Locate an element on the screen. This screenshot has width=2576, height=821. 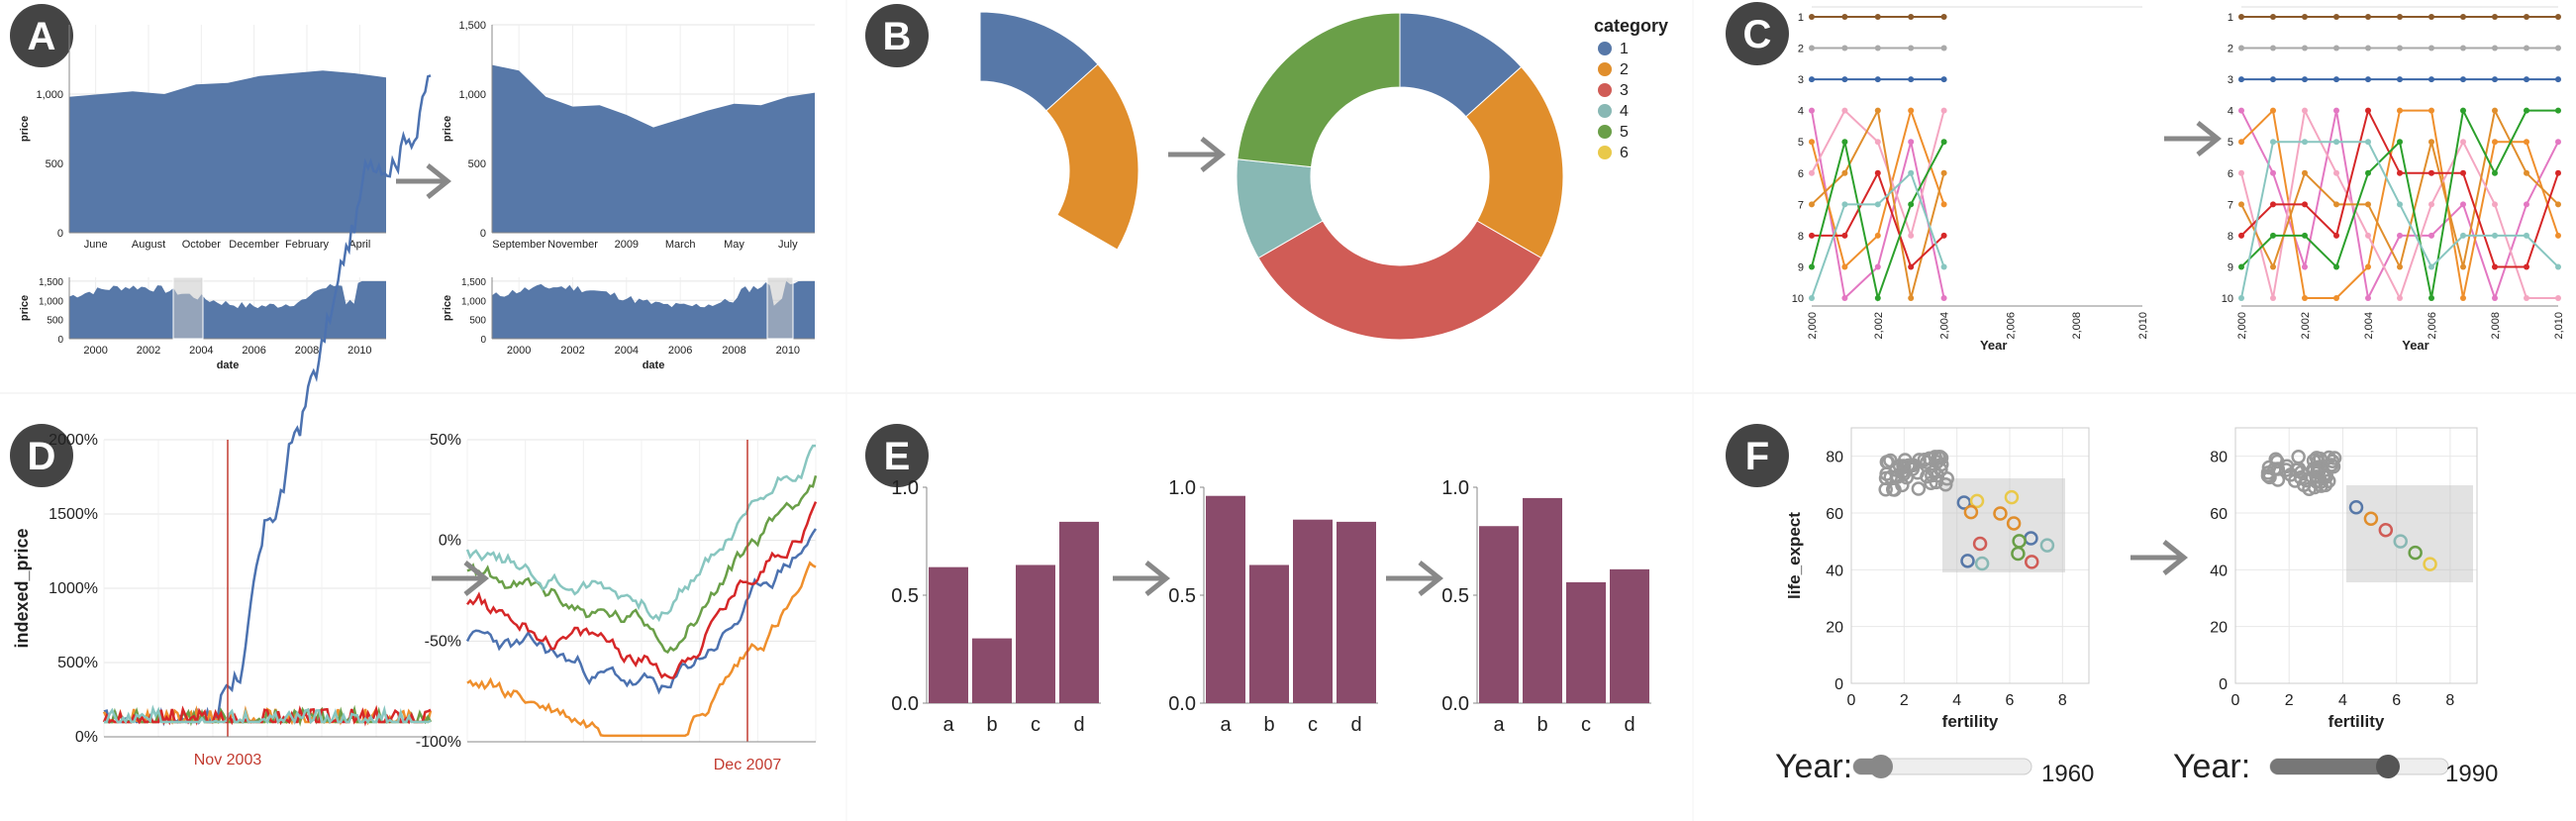
b-right-donut is located at coordinates (1400, 176).